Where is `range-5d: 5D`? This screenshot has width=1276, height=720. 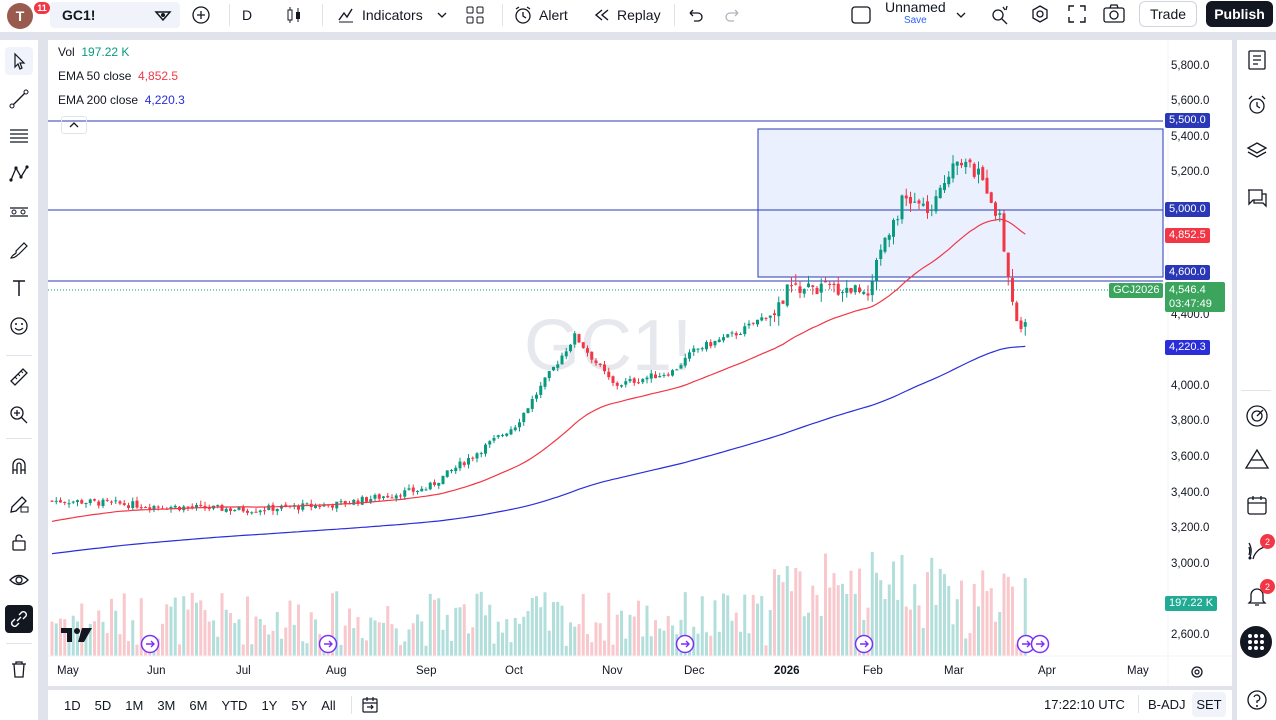 range-5d: 5D is located at coordinates (103, 705).